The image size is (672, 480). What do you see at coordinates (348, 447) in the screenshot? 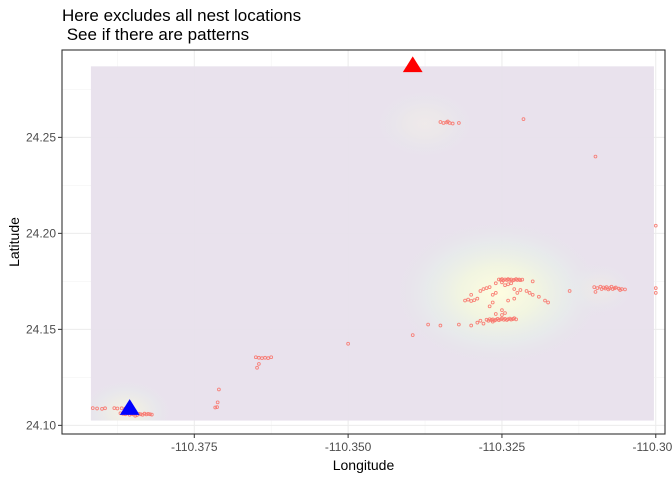
I see `x-tick-label: -110.350` at bounding box center [348, 447].